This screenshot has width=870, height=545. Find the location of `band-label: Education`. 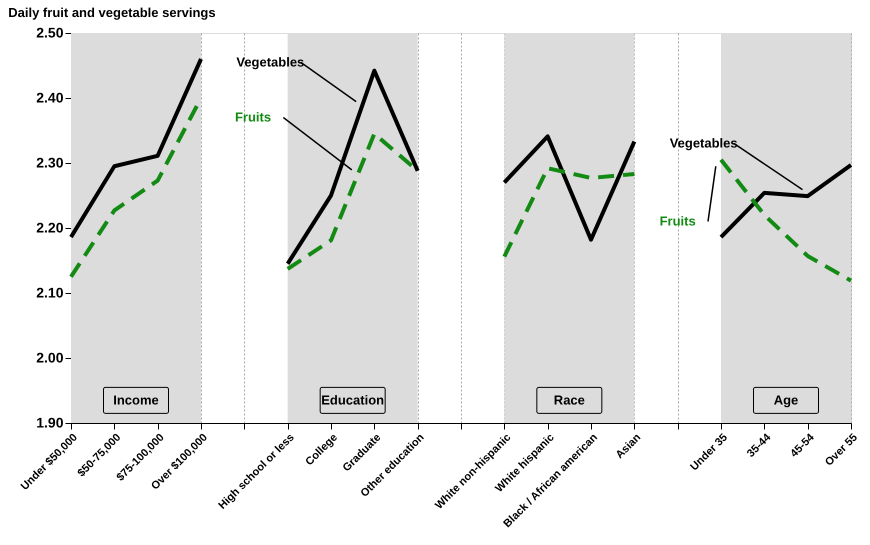

band-label: Education is located at coordinates (352, 400).